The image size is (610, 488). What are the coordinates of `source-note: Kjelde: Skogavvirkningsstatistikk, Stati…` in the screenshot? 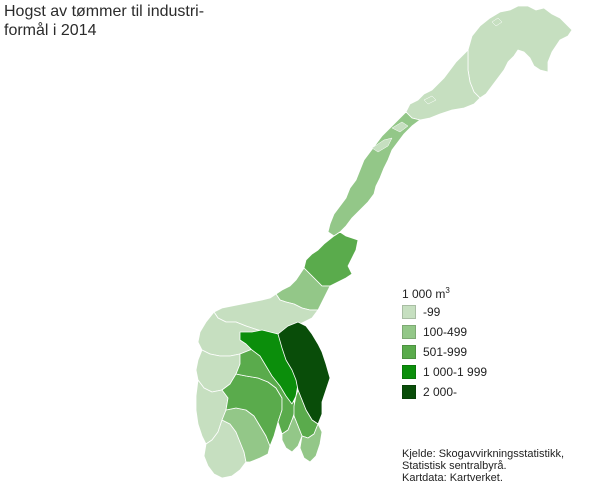 It's located at (483, 466).